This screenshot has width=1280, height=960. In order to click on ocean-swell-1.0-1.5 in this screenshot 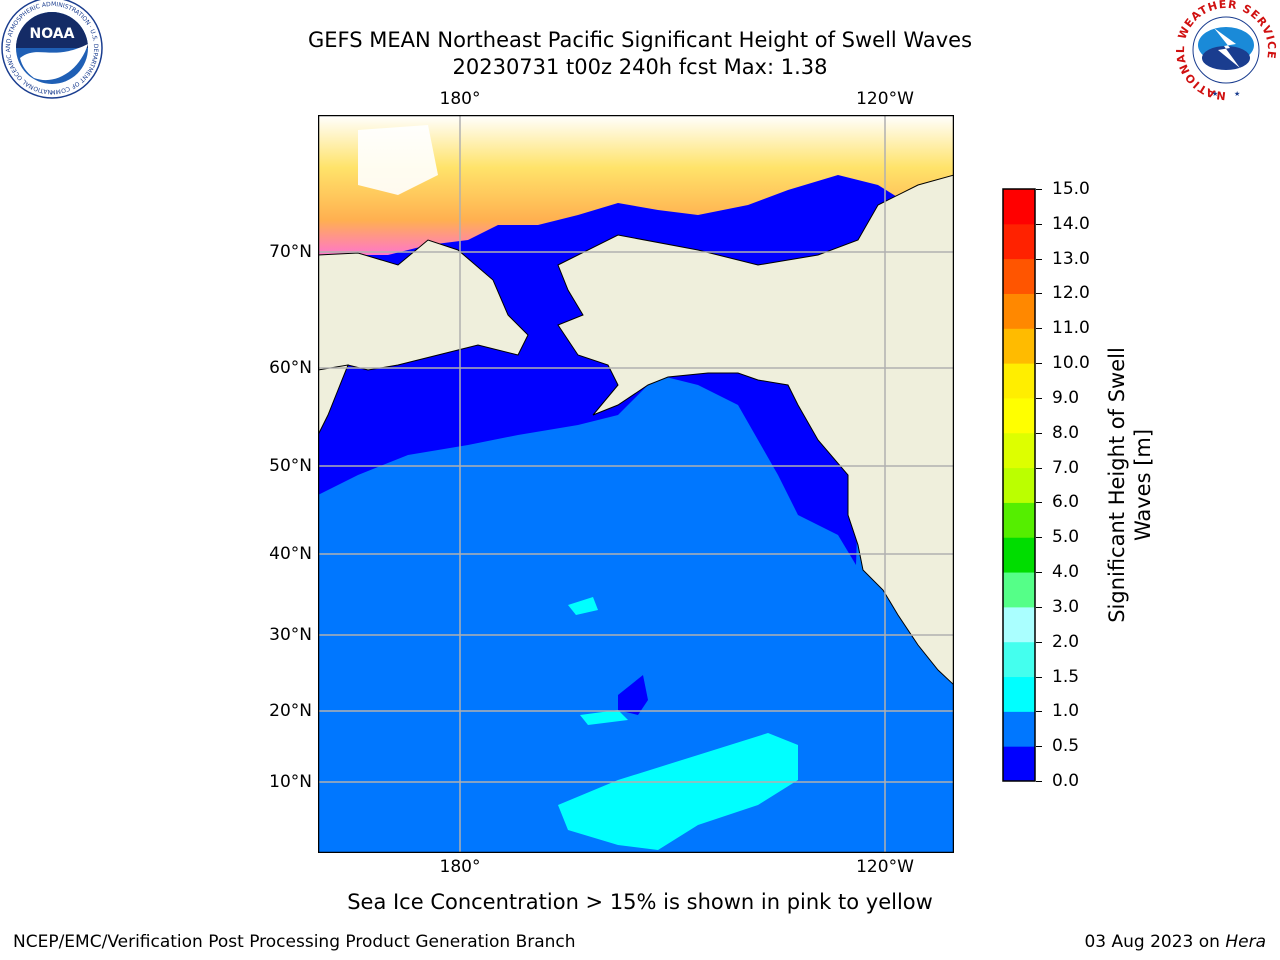, I will do `click(678, 791)`.